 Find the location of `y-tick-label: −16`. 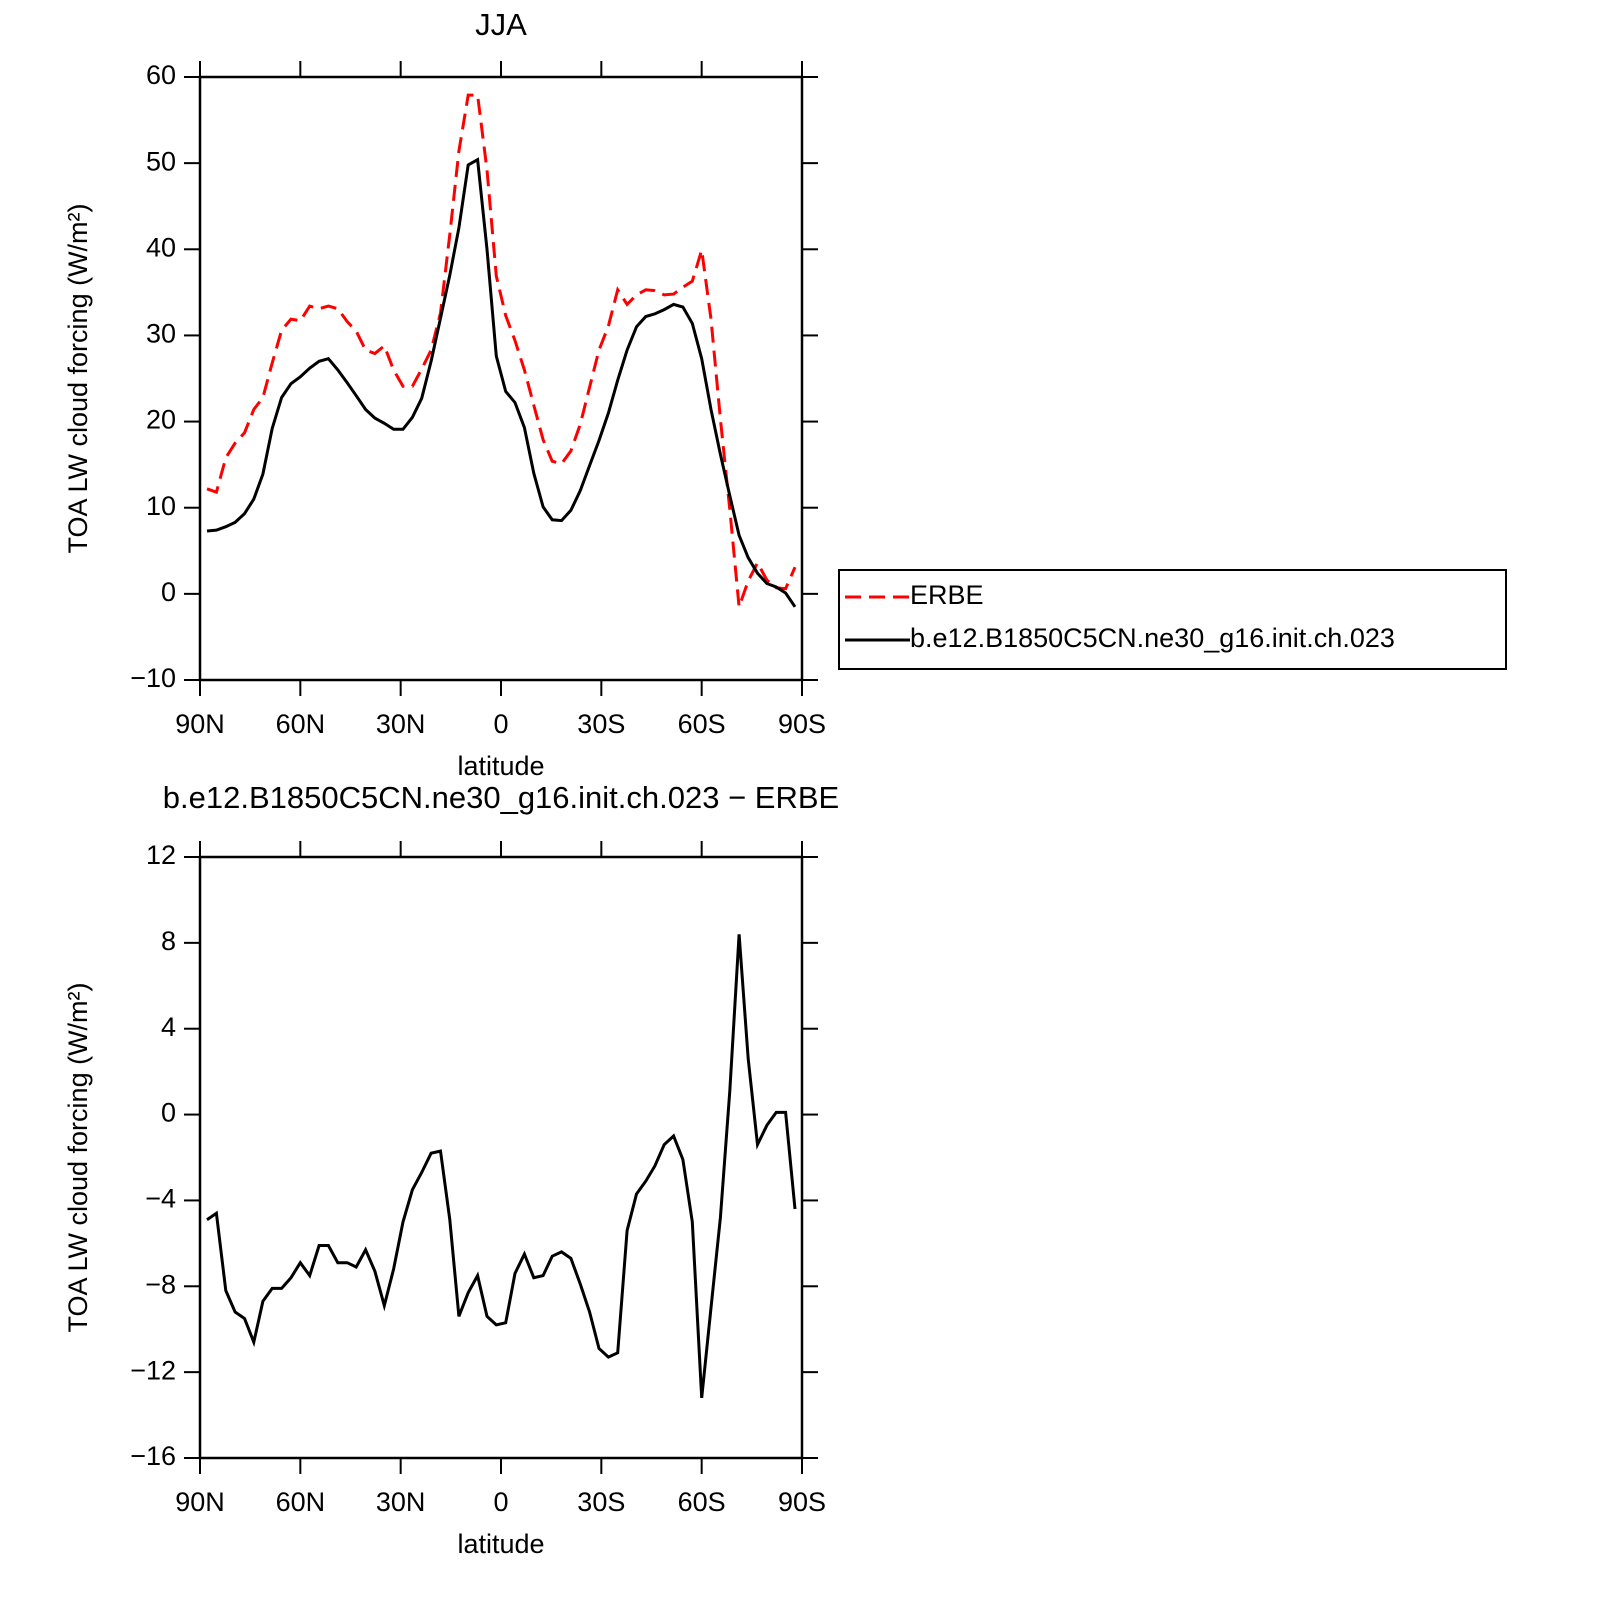

y-tick-label: −16 is located at coordinates (153, 1456).